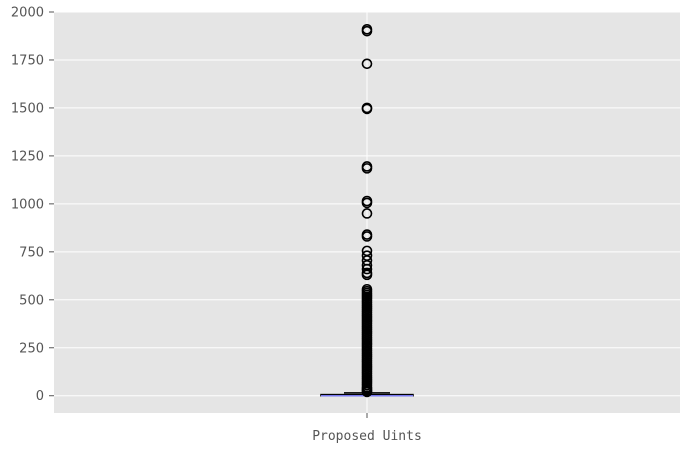 The width and height of the screenshot is (690, 450). What do you see at coordinates (27, 13) in the screenshot?
I see `y-tick-label: 2000` at bounding box center [27, 13].